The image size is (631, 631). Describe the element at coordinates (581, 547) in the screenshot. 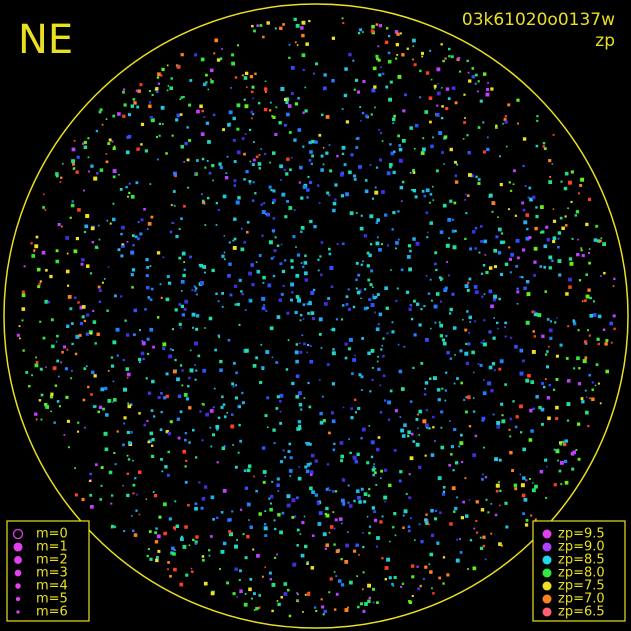

I see `zp-label: zp=9.0` at that location.